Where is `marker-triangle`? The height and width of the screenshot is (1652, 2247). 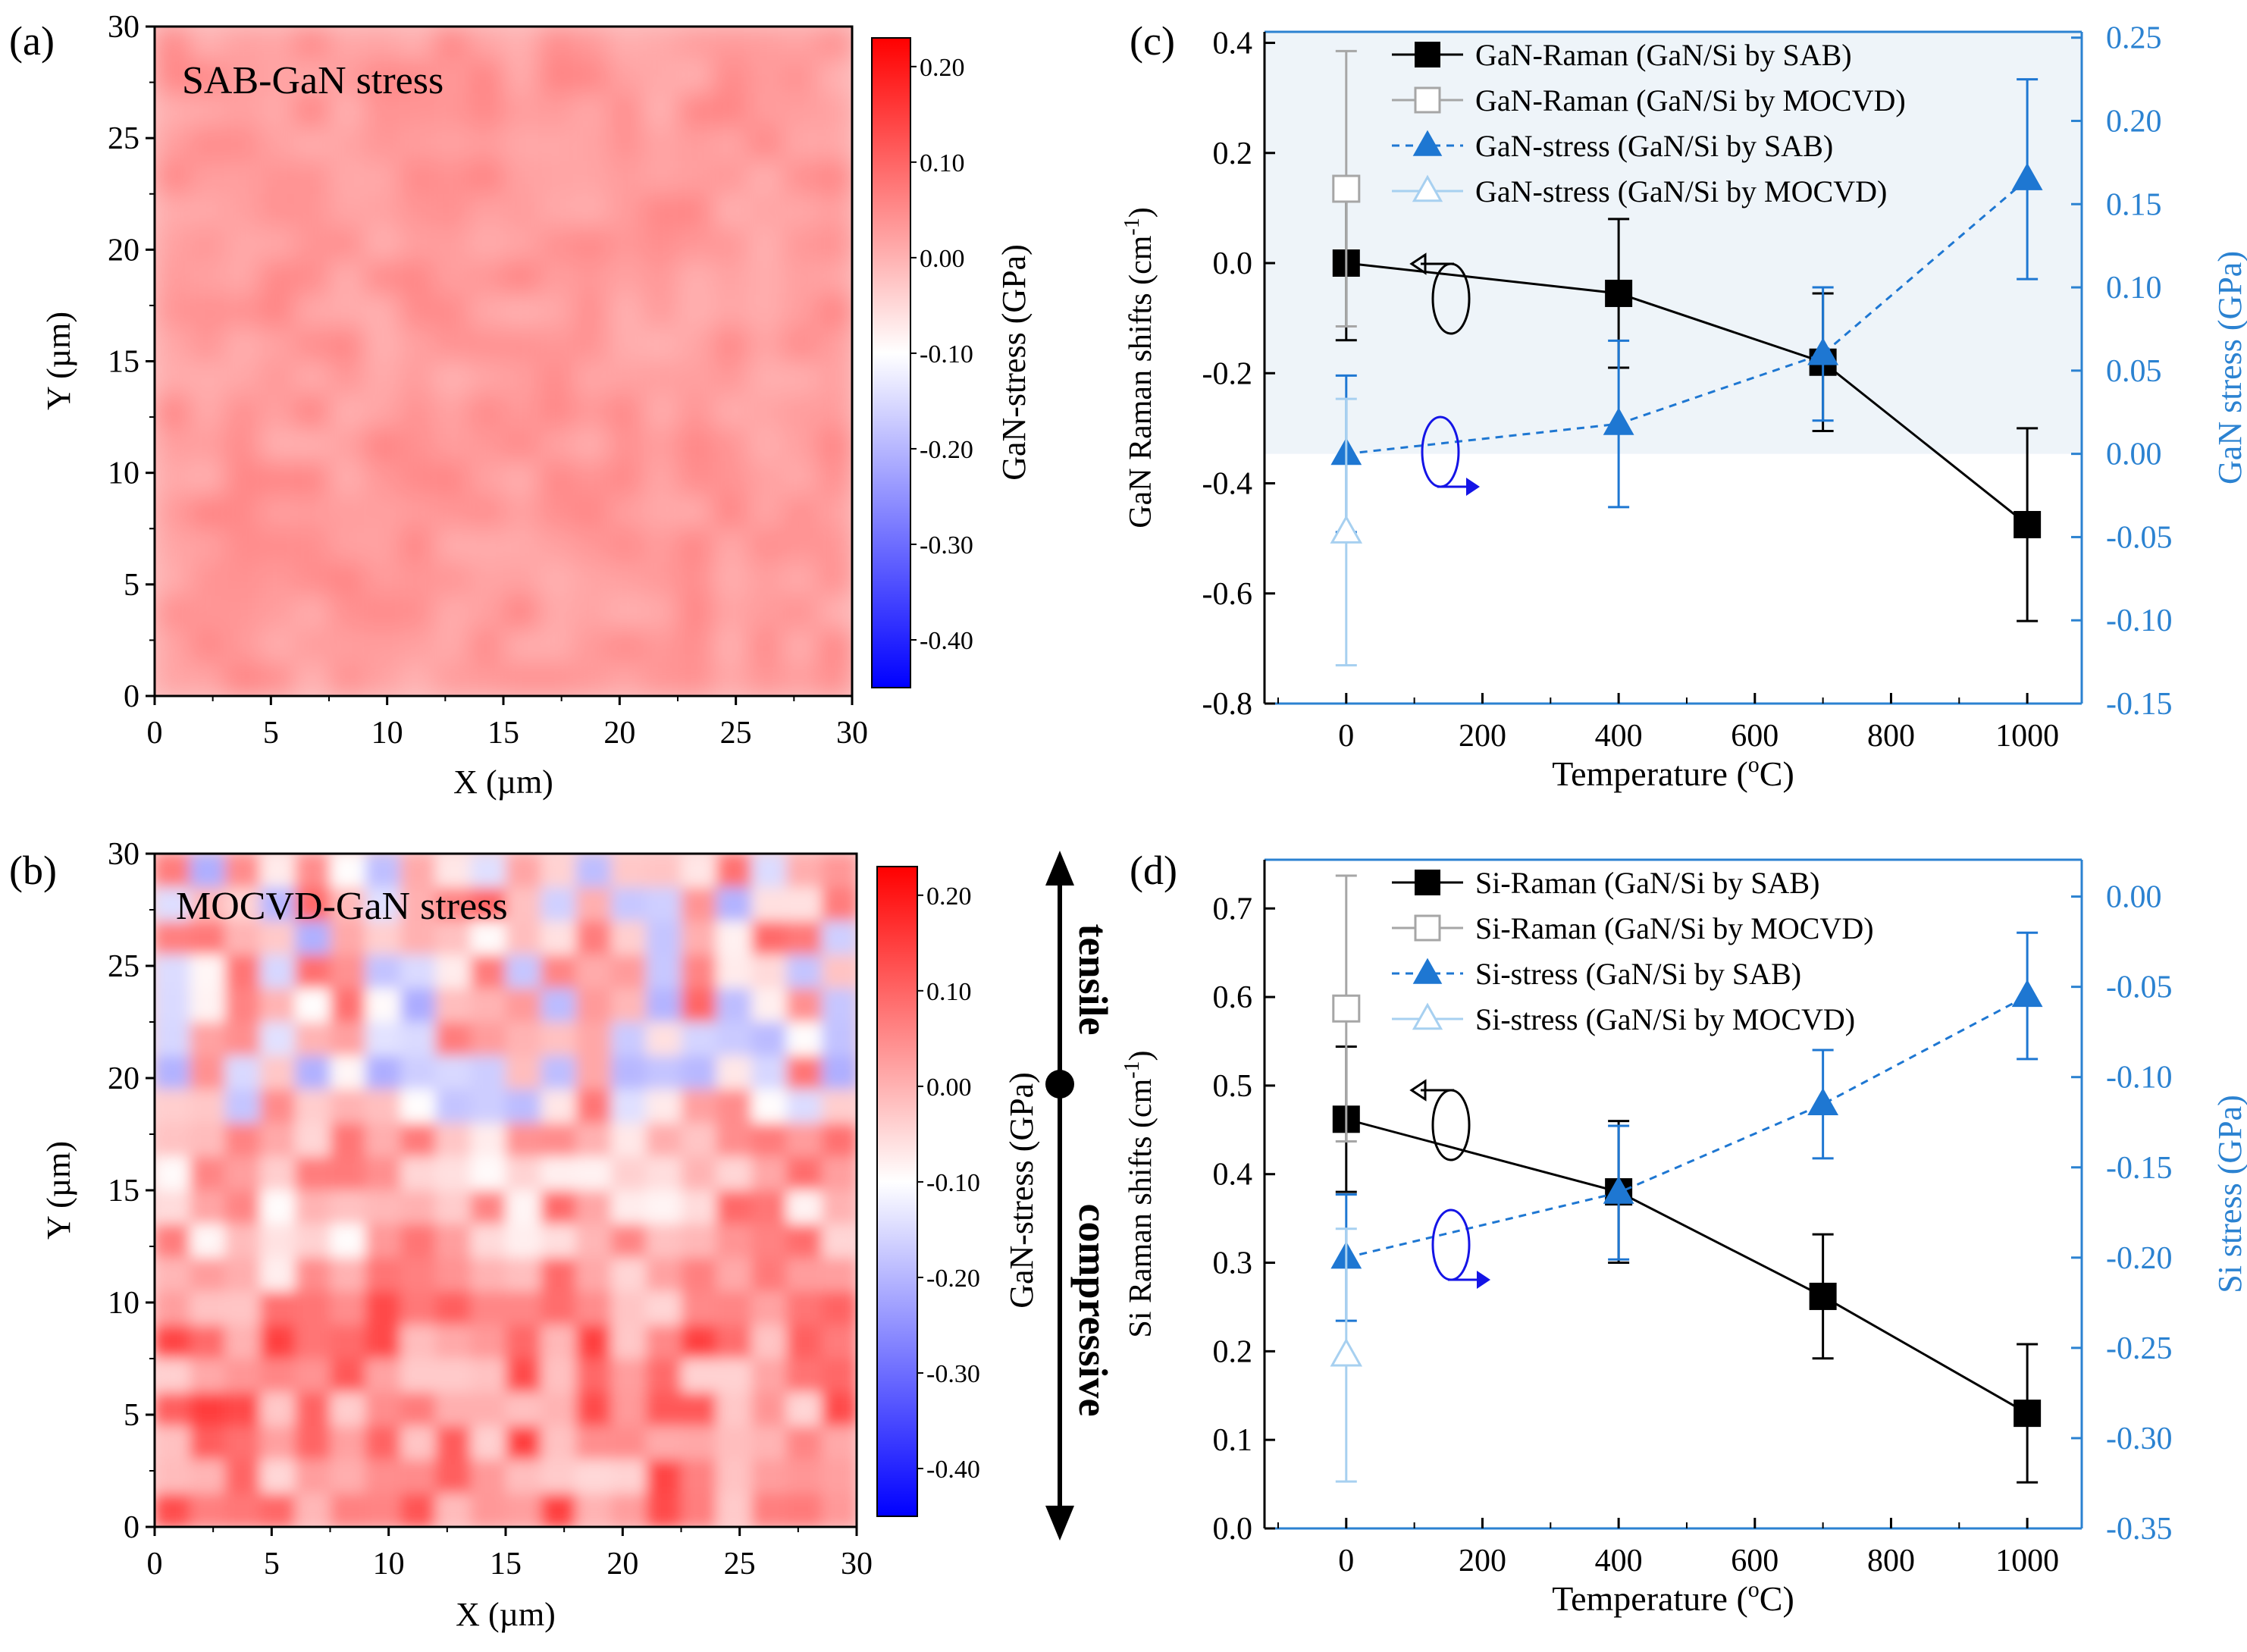 marker-triangle is located at coordinates (1618, 1190).